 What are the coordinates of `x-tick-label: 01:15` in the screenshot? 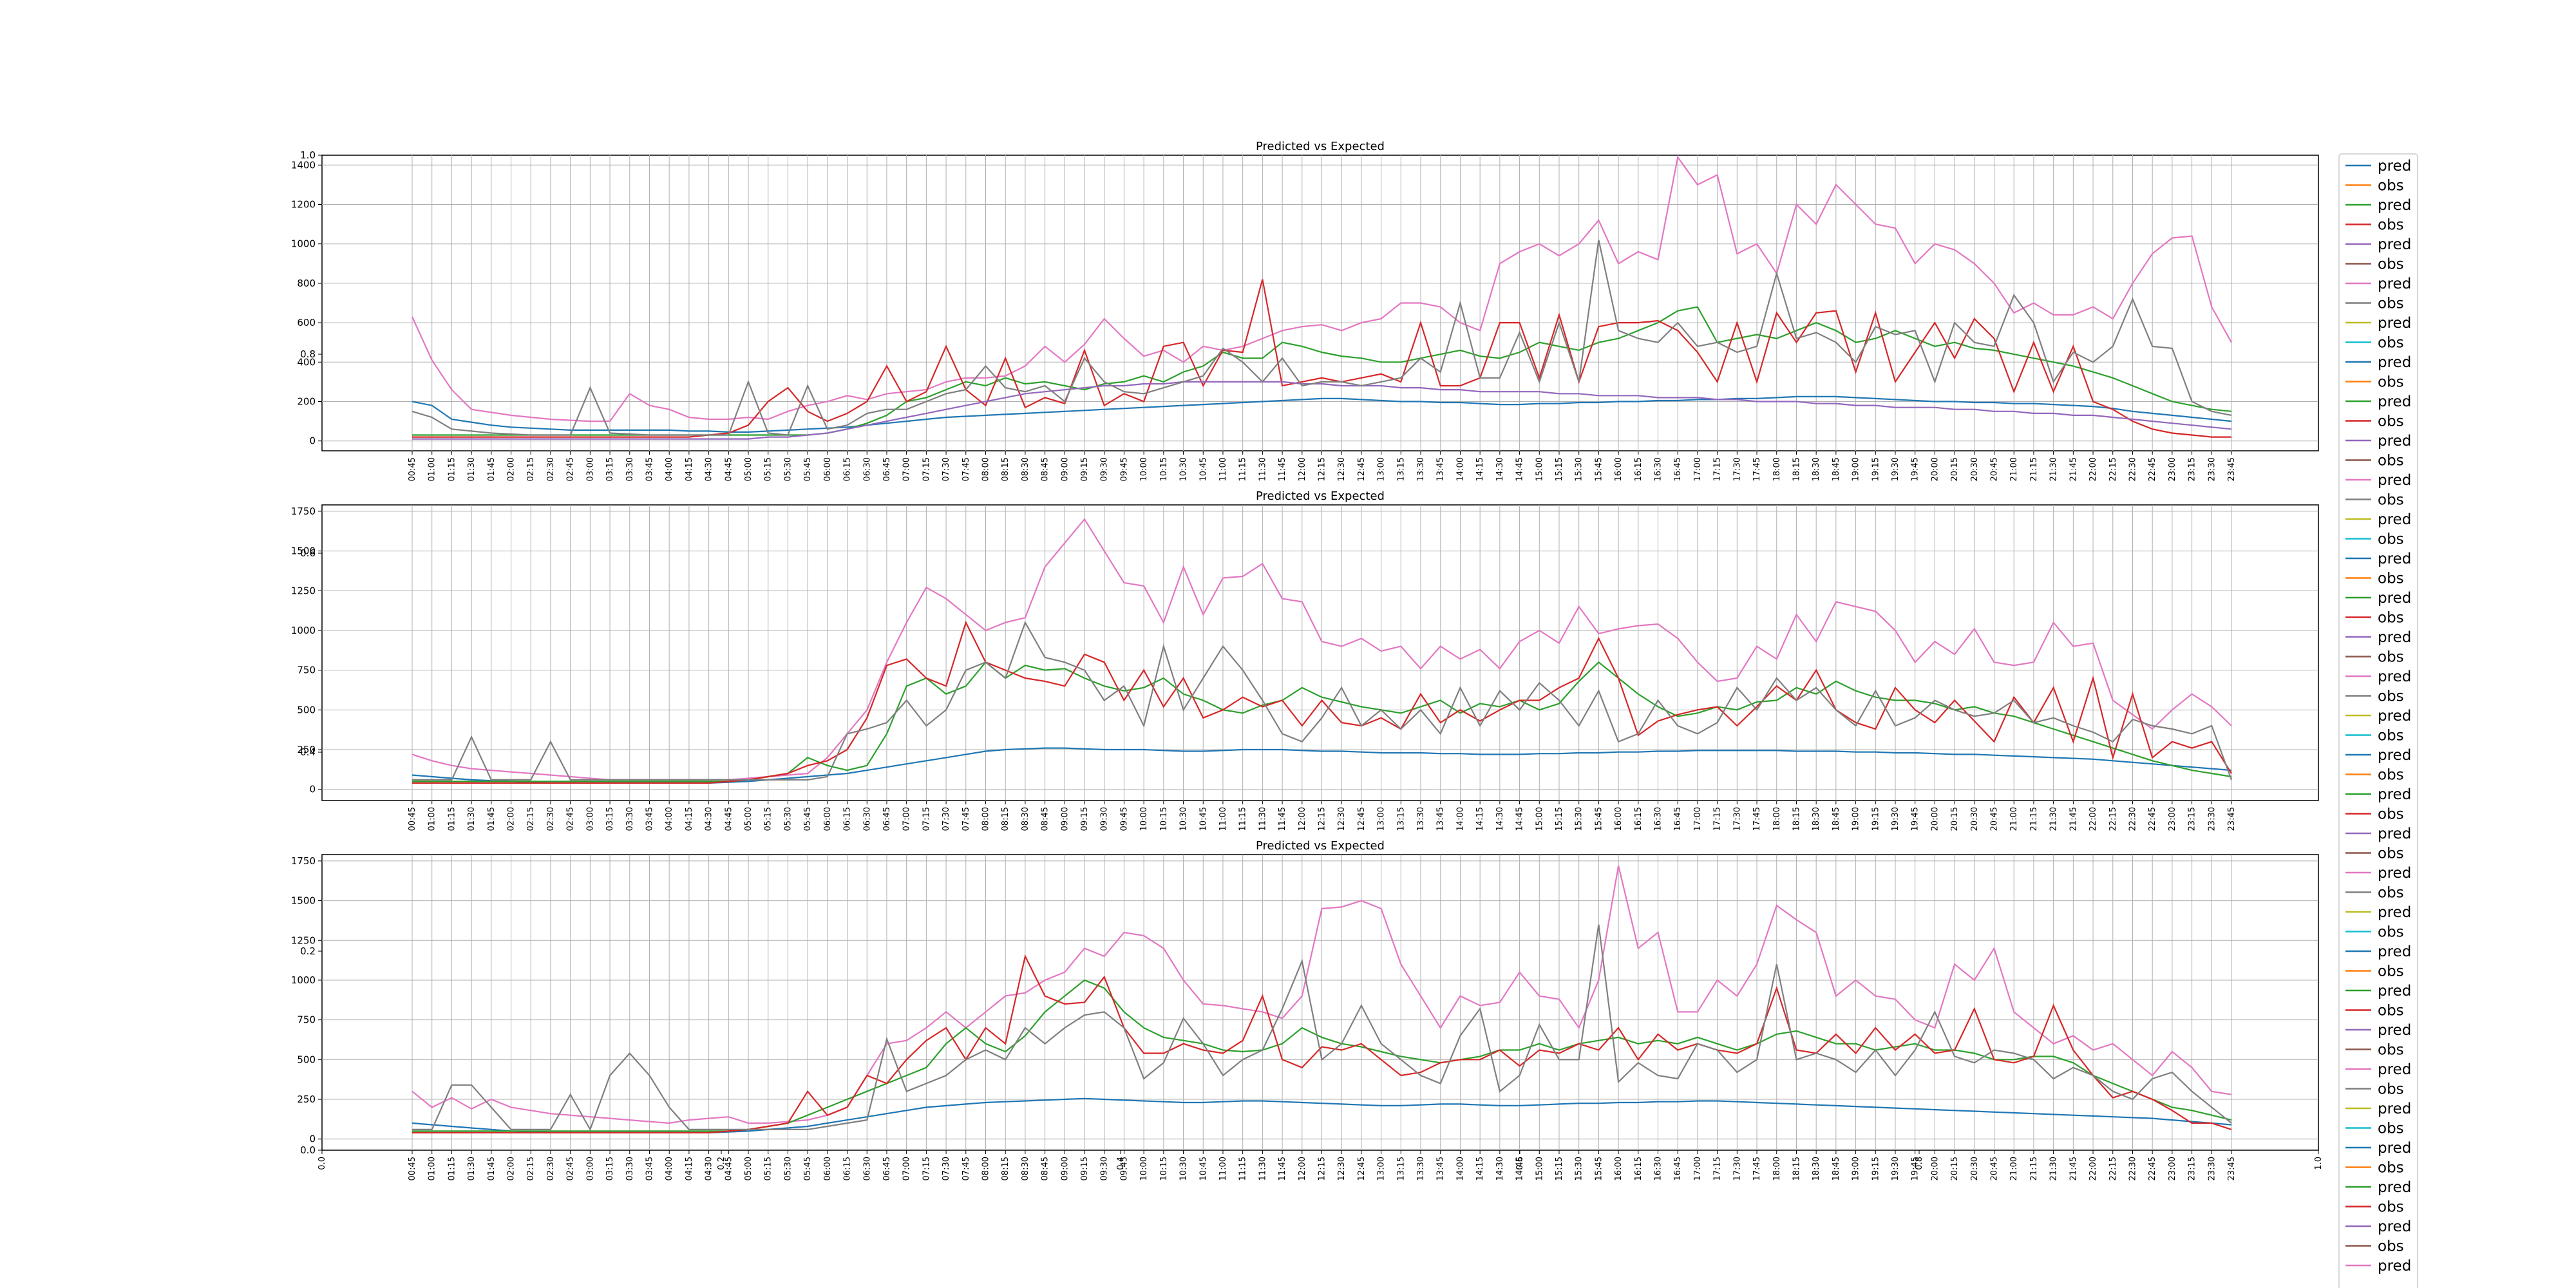 It's located at (452, 1168).